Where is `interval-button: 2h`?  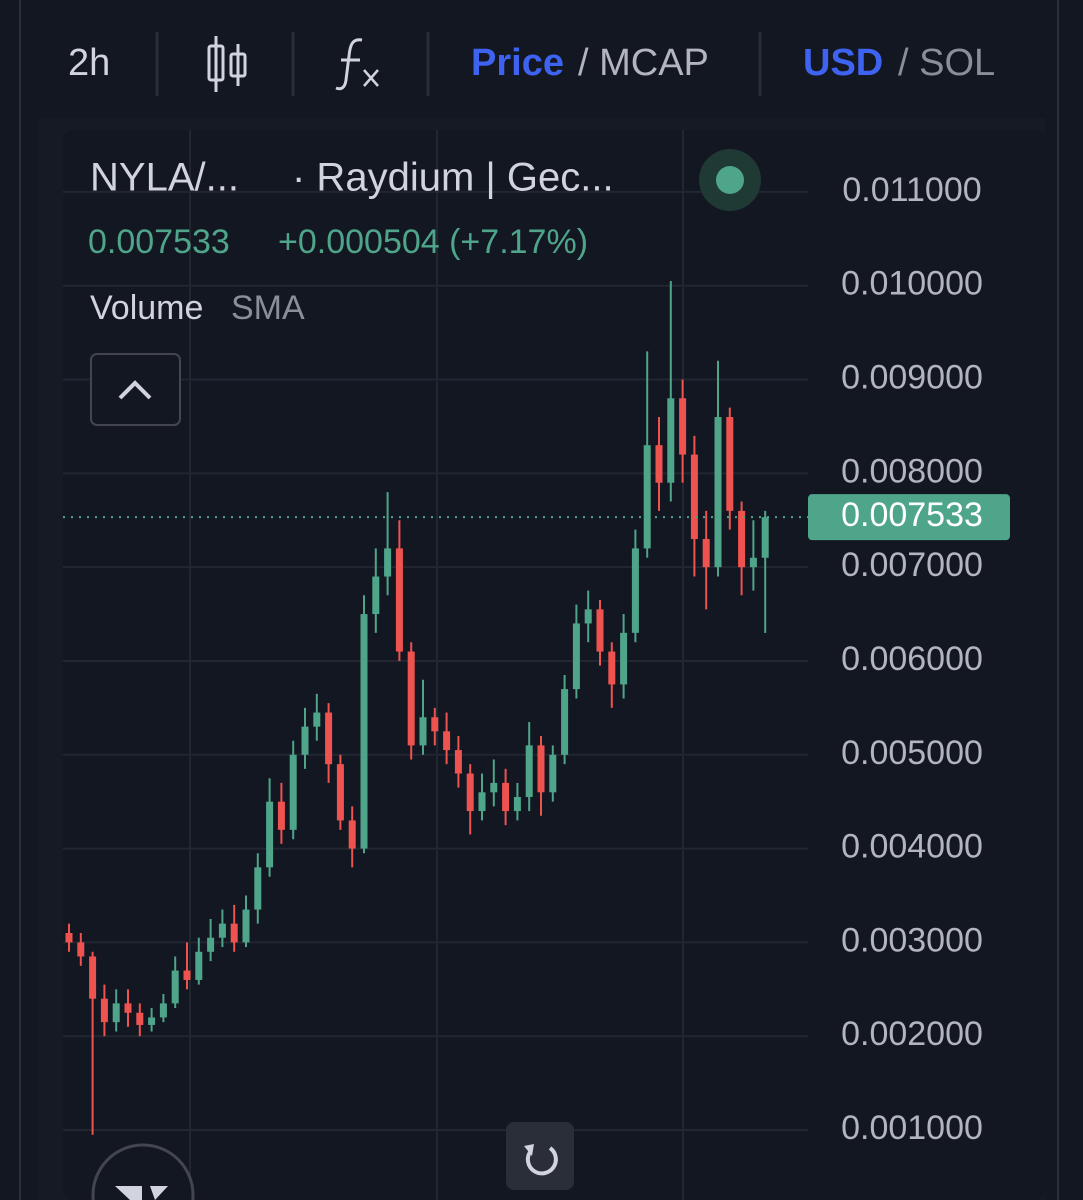 interval-button: 2h is located at coordinates (89, 63).